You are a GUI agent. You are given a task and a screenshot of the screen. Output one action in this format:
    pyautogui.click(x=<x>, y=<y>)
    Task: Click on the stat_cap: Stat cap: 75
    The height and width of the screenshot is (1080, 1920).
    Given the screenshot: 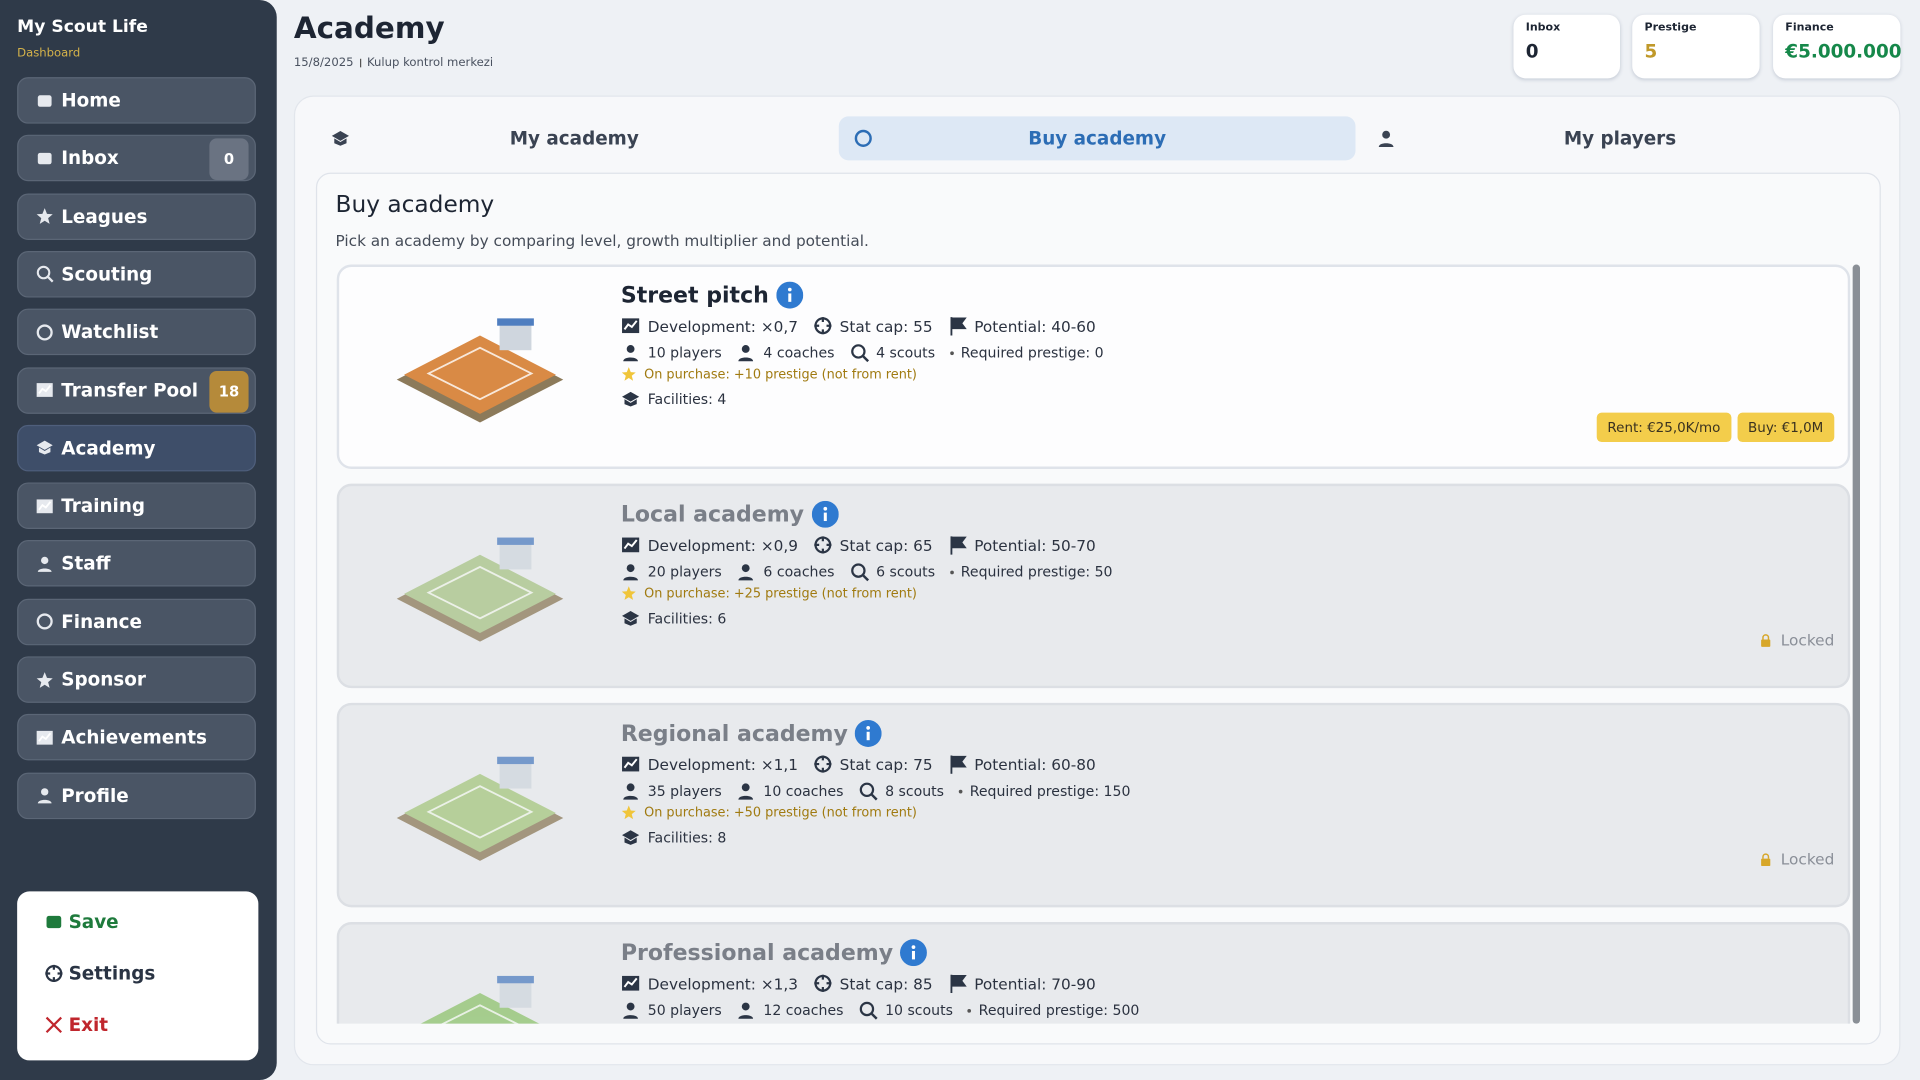 What is the action you would take?
    pyautogui.click(x=886, y=764)
    